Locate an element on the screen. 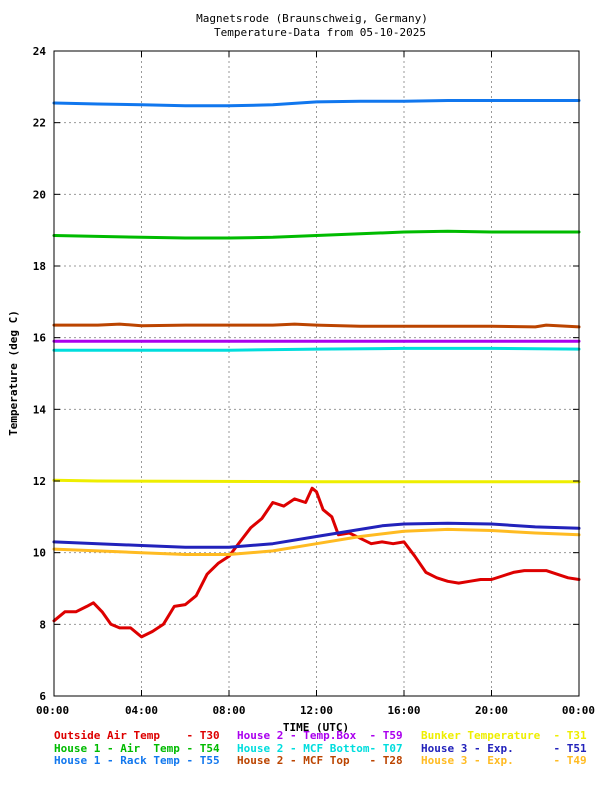 The image size is (600, 800). legend-entry-t28: House 2 - MCF Top - T28 is located at coordinates (320, 760).